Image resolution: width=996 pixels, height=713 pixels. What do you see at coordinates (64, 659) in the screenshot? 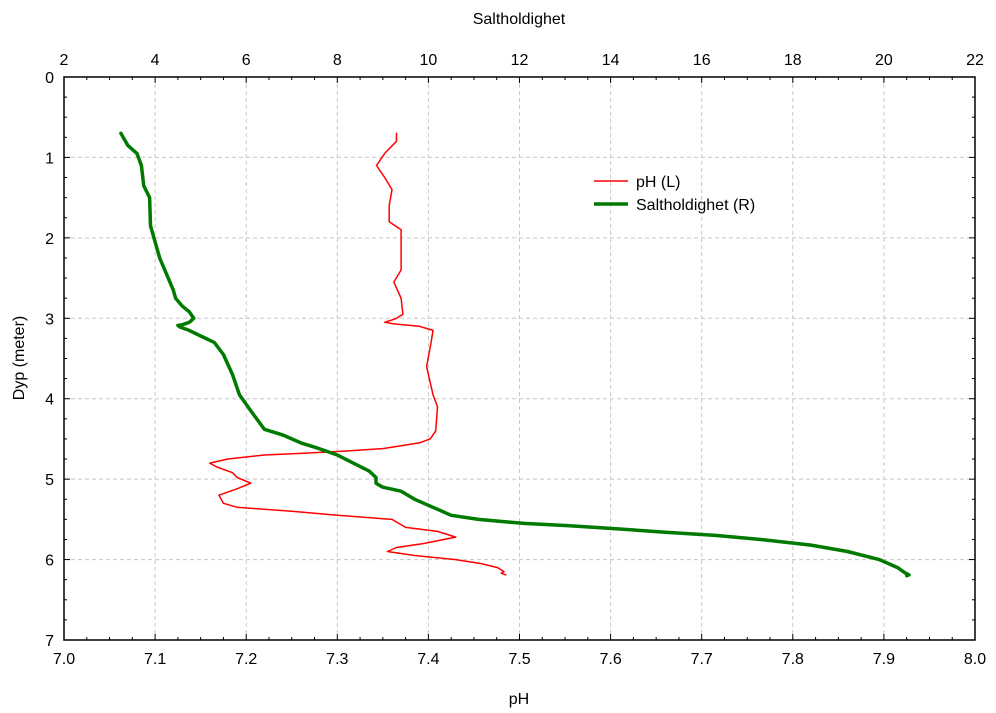
I see `x-tick-label: 7.0` at bounding box center [64, 659].